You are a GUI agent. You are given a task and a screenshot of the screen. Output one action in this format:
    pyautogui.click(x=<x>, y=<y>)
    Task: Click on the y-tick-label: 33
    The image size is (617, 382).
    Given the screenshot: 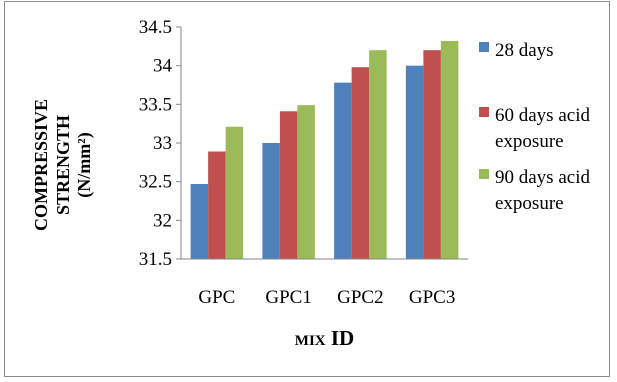 What is the action you would take?
    pyautogui.click(x=162, y=143)
    